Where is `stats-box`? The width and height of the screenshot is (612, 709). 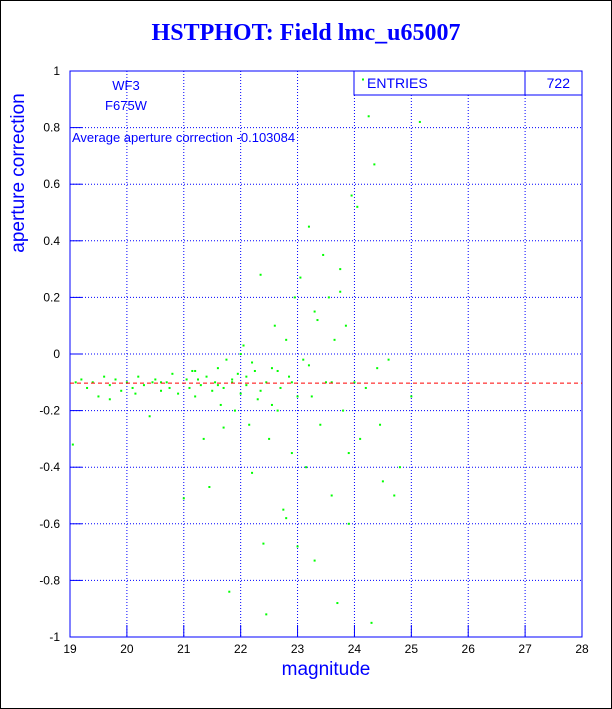
stats-box is located at coordinates (468, 83).